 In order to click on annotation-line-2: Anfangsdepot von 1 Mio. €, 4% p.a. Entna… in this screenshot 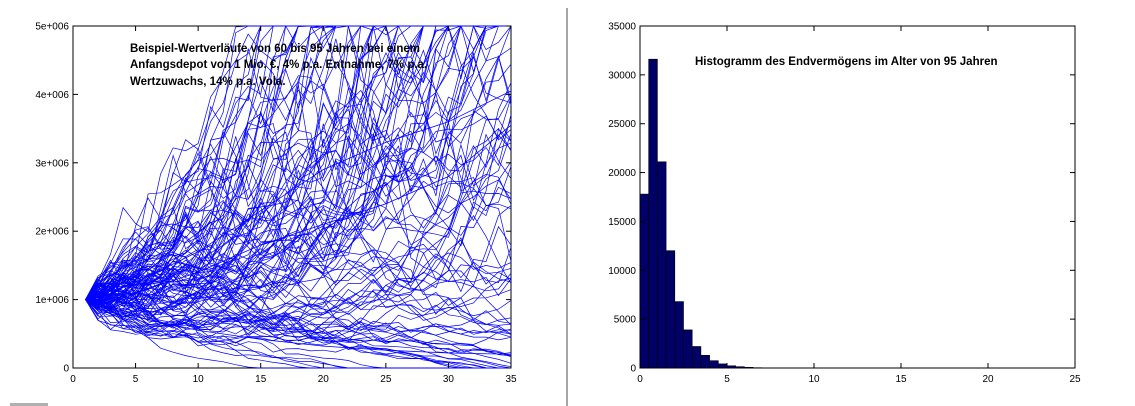, I will do `click(278, 65)`.